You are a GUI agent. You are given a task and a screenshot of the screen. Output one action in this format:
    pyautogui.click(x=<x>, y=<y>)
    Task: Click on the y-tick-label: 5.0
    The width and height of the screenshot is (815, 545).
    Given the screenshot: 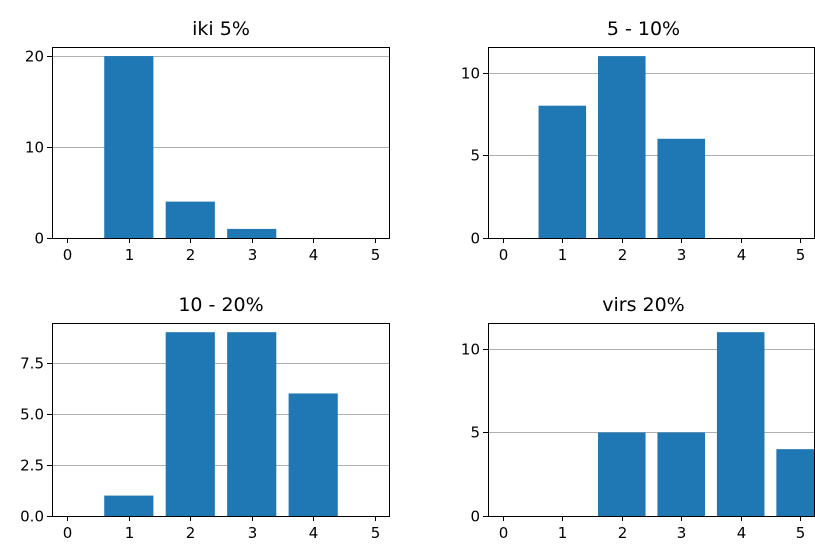 What is the action you would take?
    pyautogui.click(x=32, y=415)
    